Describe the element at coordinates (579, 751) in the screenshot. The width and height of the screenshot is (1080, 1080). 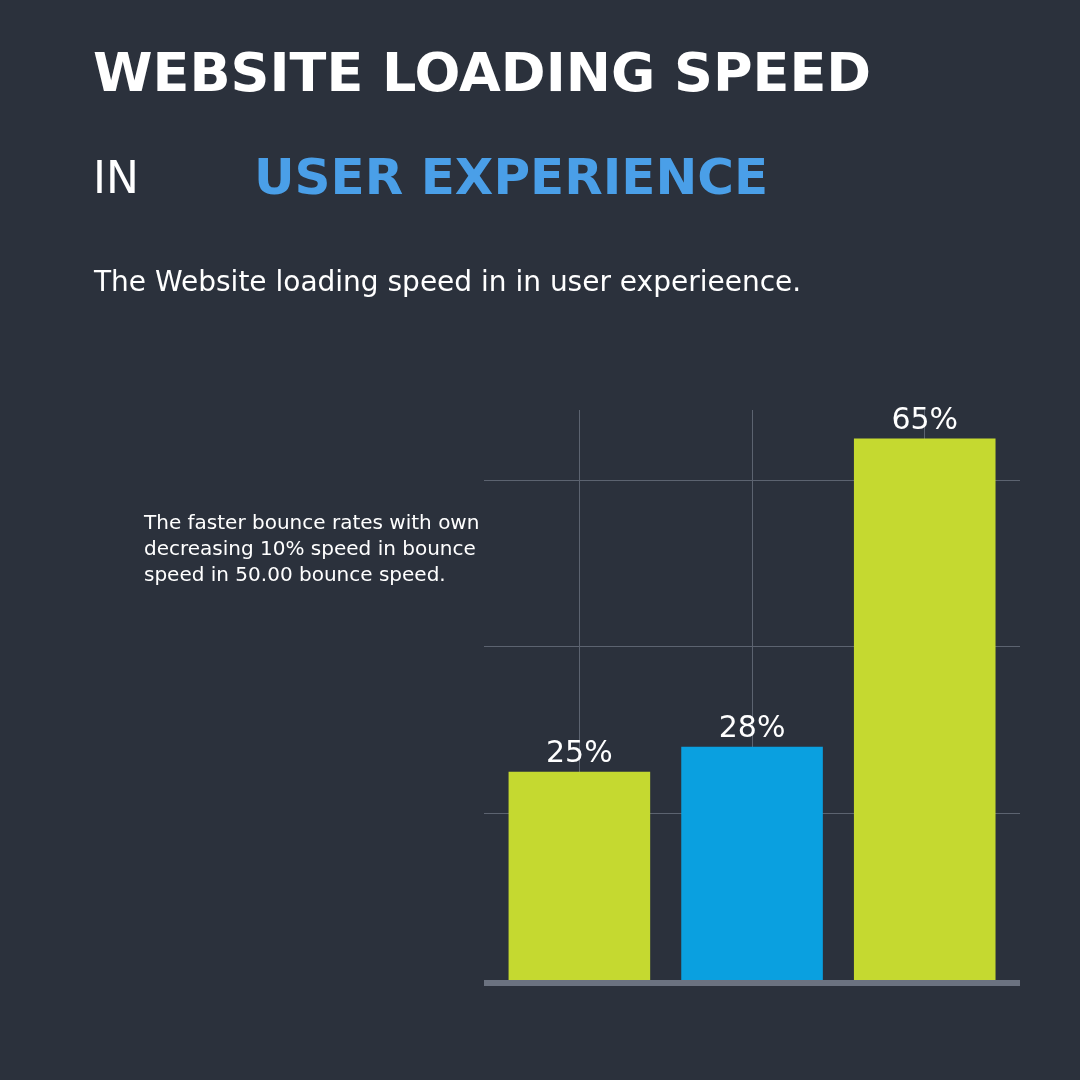
I see `data-label: 25%` at that location.